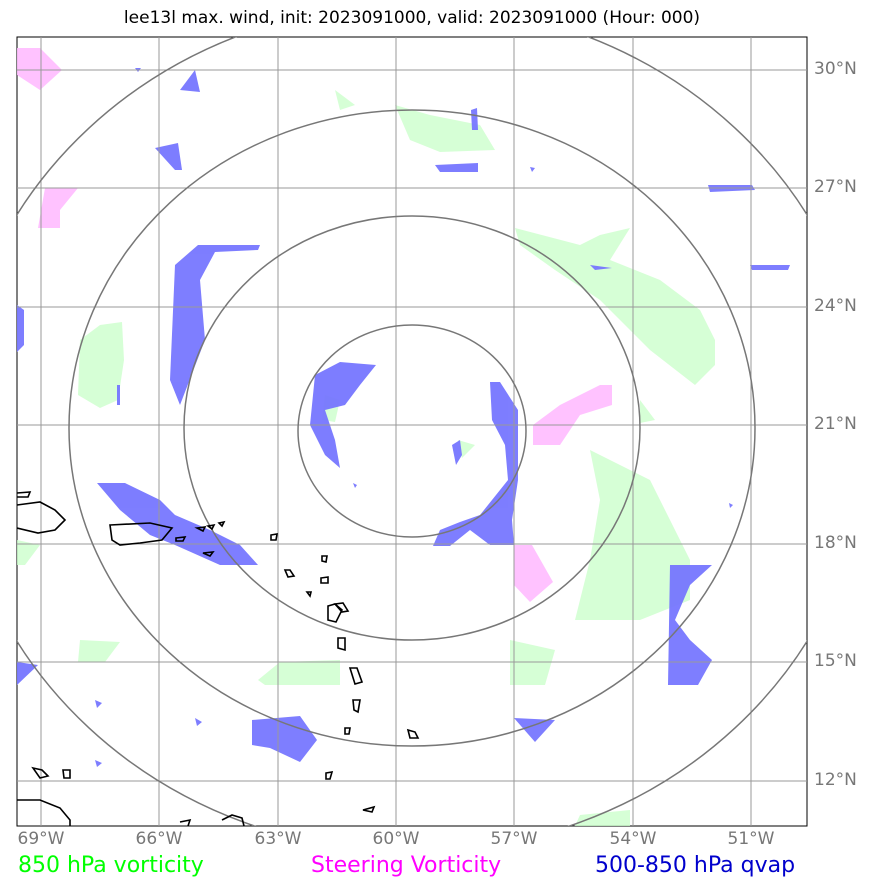 The width and height of the screenshot is (874, 891). What do you see at coordinates (406, 865) in the screenshot?
I see `legend-steering-vorticity: Steering Vorticity` at bounding box center [406, 865].